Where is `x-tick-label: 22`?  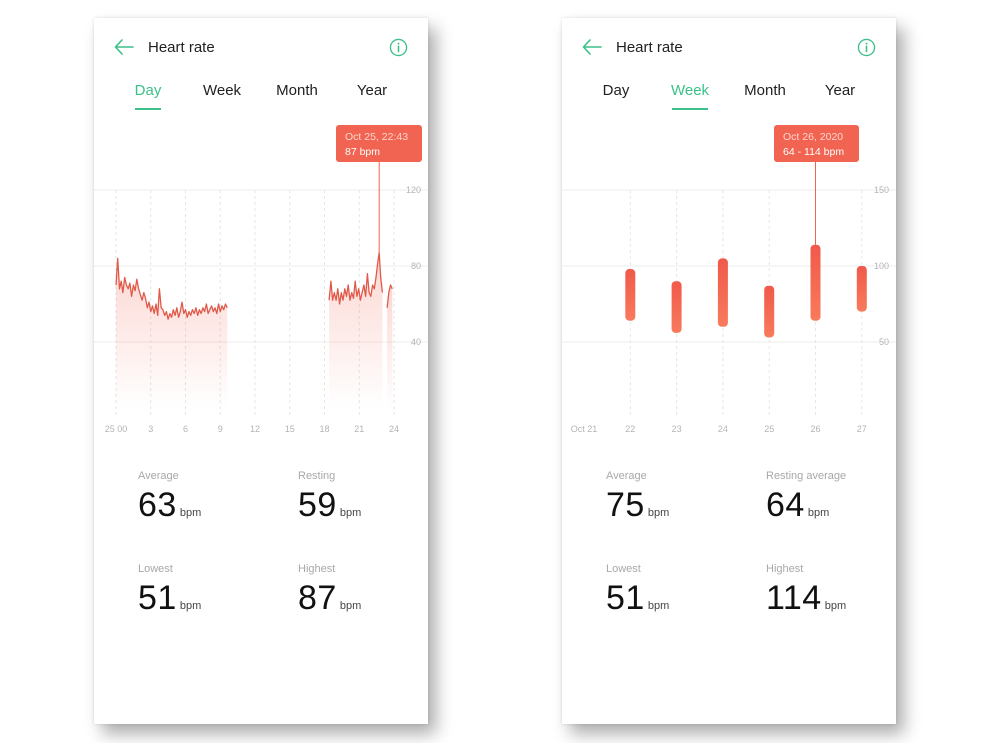
x-tick-label: 22 is located at coordinates (630, 429).